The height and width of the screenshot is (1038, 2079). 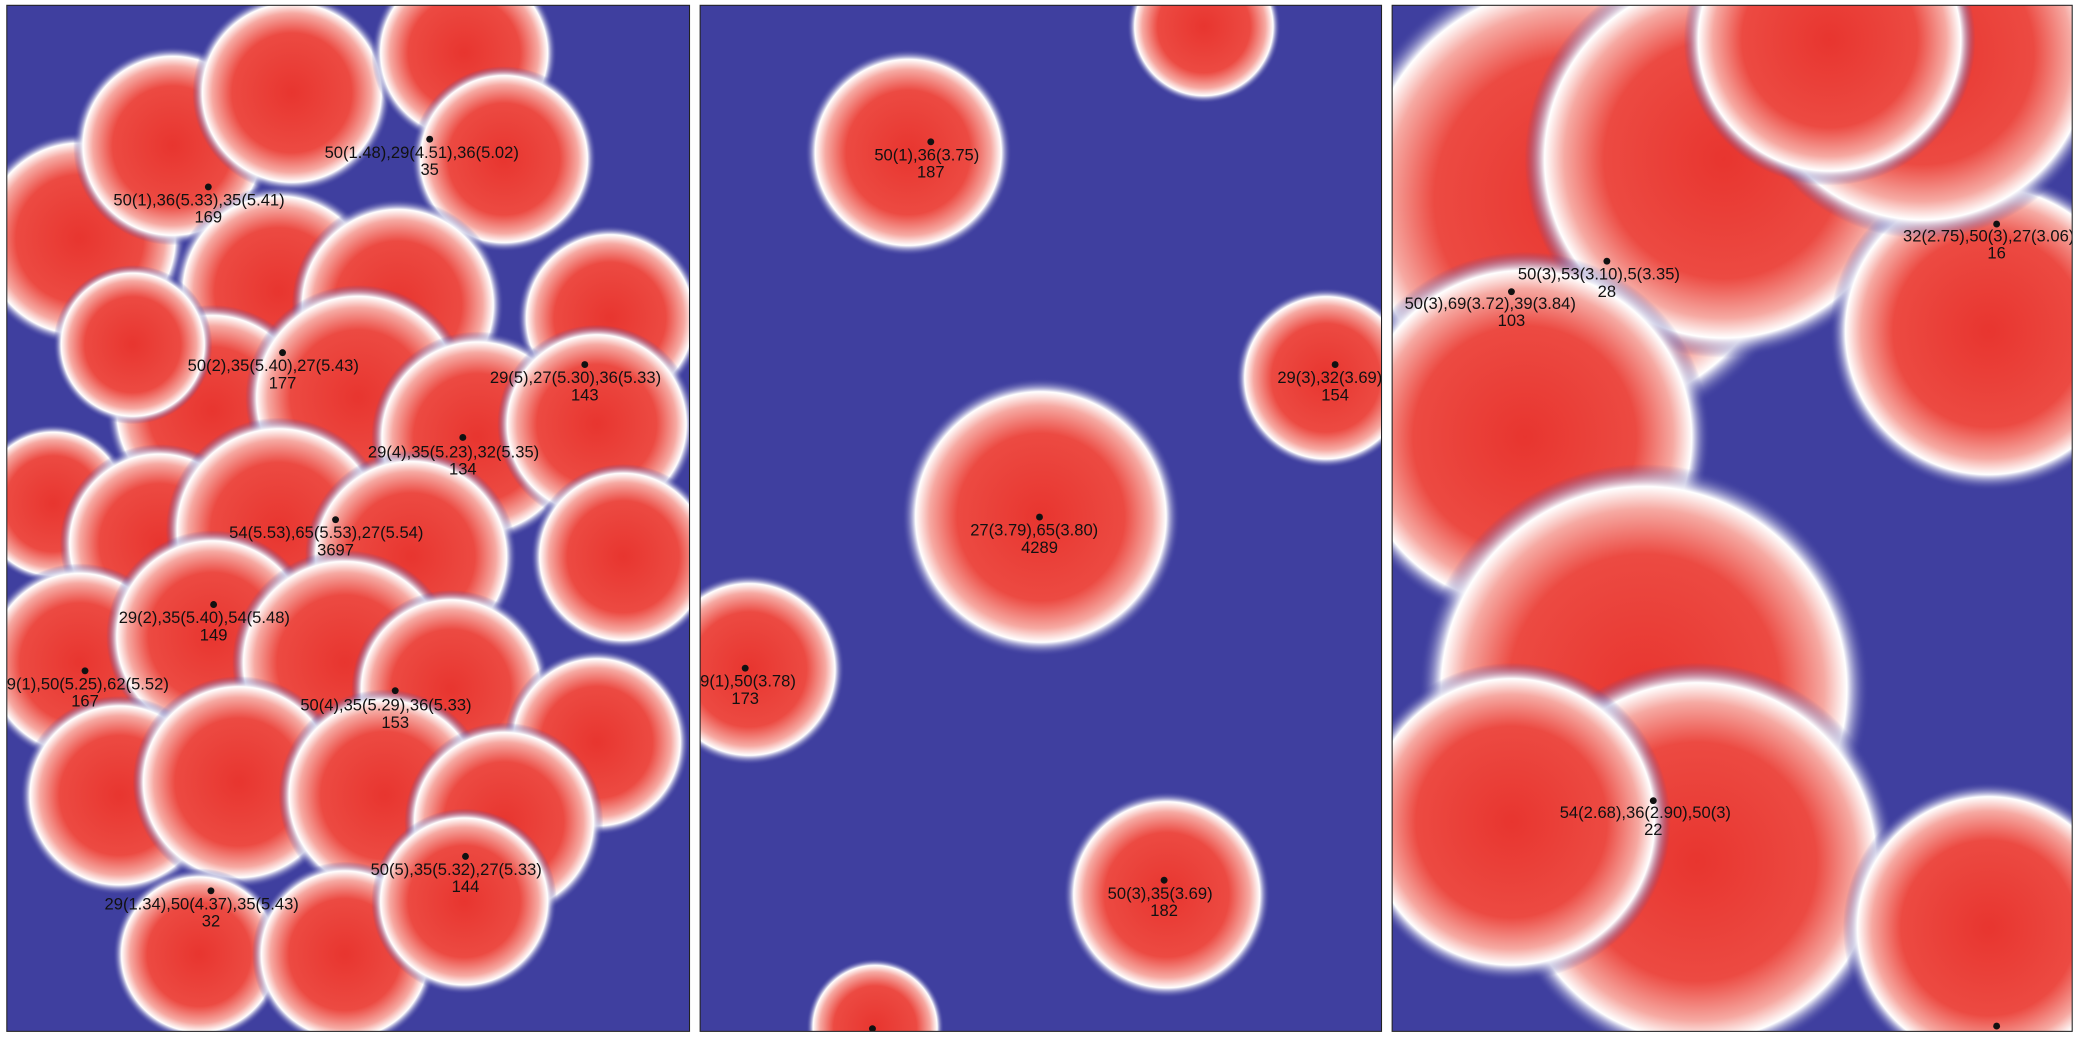 What do you see at coordinates (1512, 320) in the screenshot?
I see `point-count: 103` at bounding box center [1512, 320].